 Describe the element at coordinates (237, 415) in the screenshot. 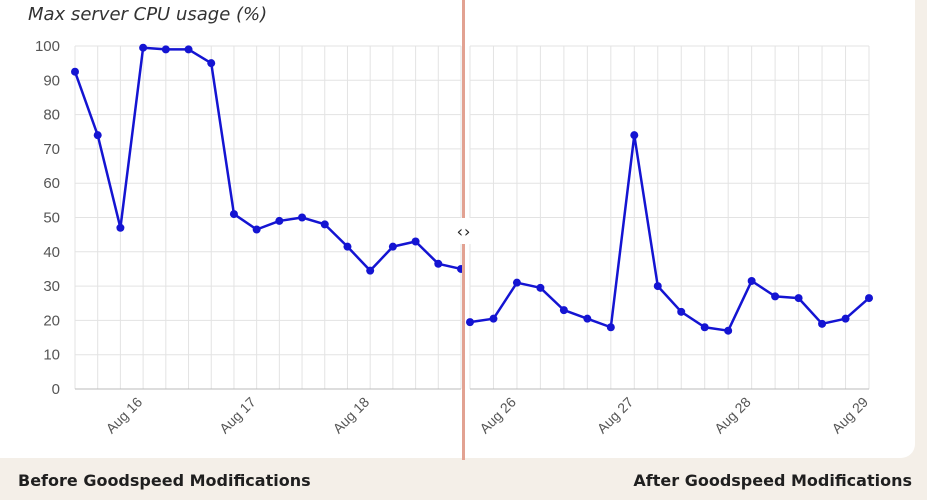

I see `x-tick-label: Aug 17` at that location.